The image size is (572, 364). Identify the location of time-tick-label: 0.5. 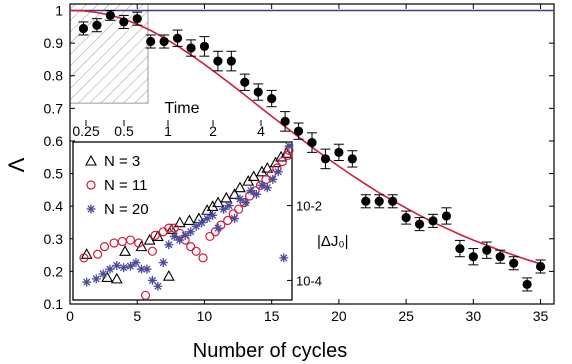
(124, 131).